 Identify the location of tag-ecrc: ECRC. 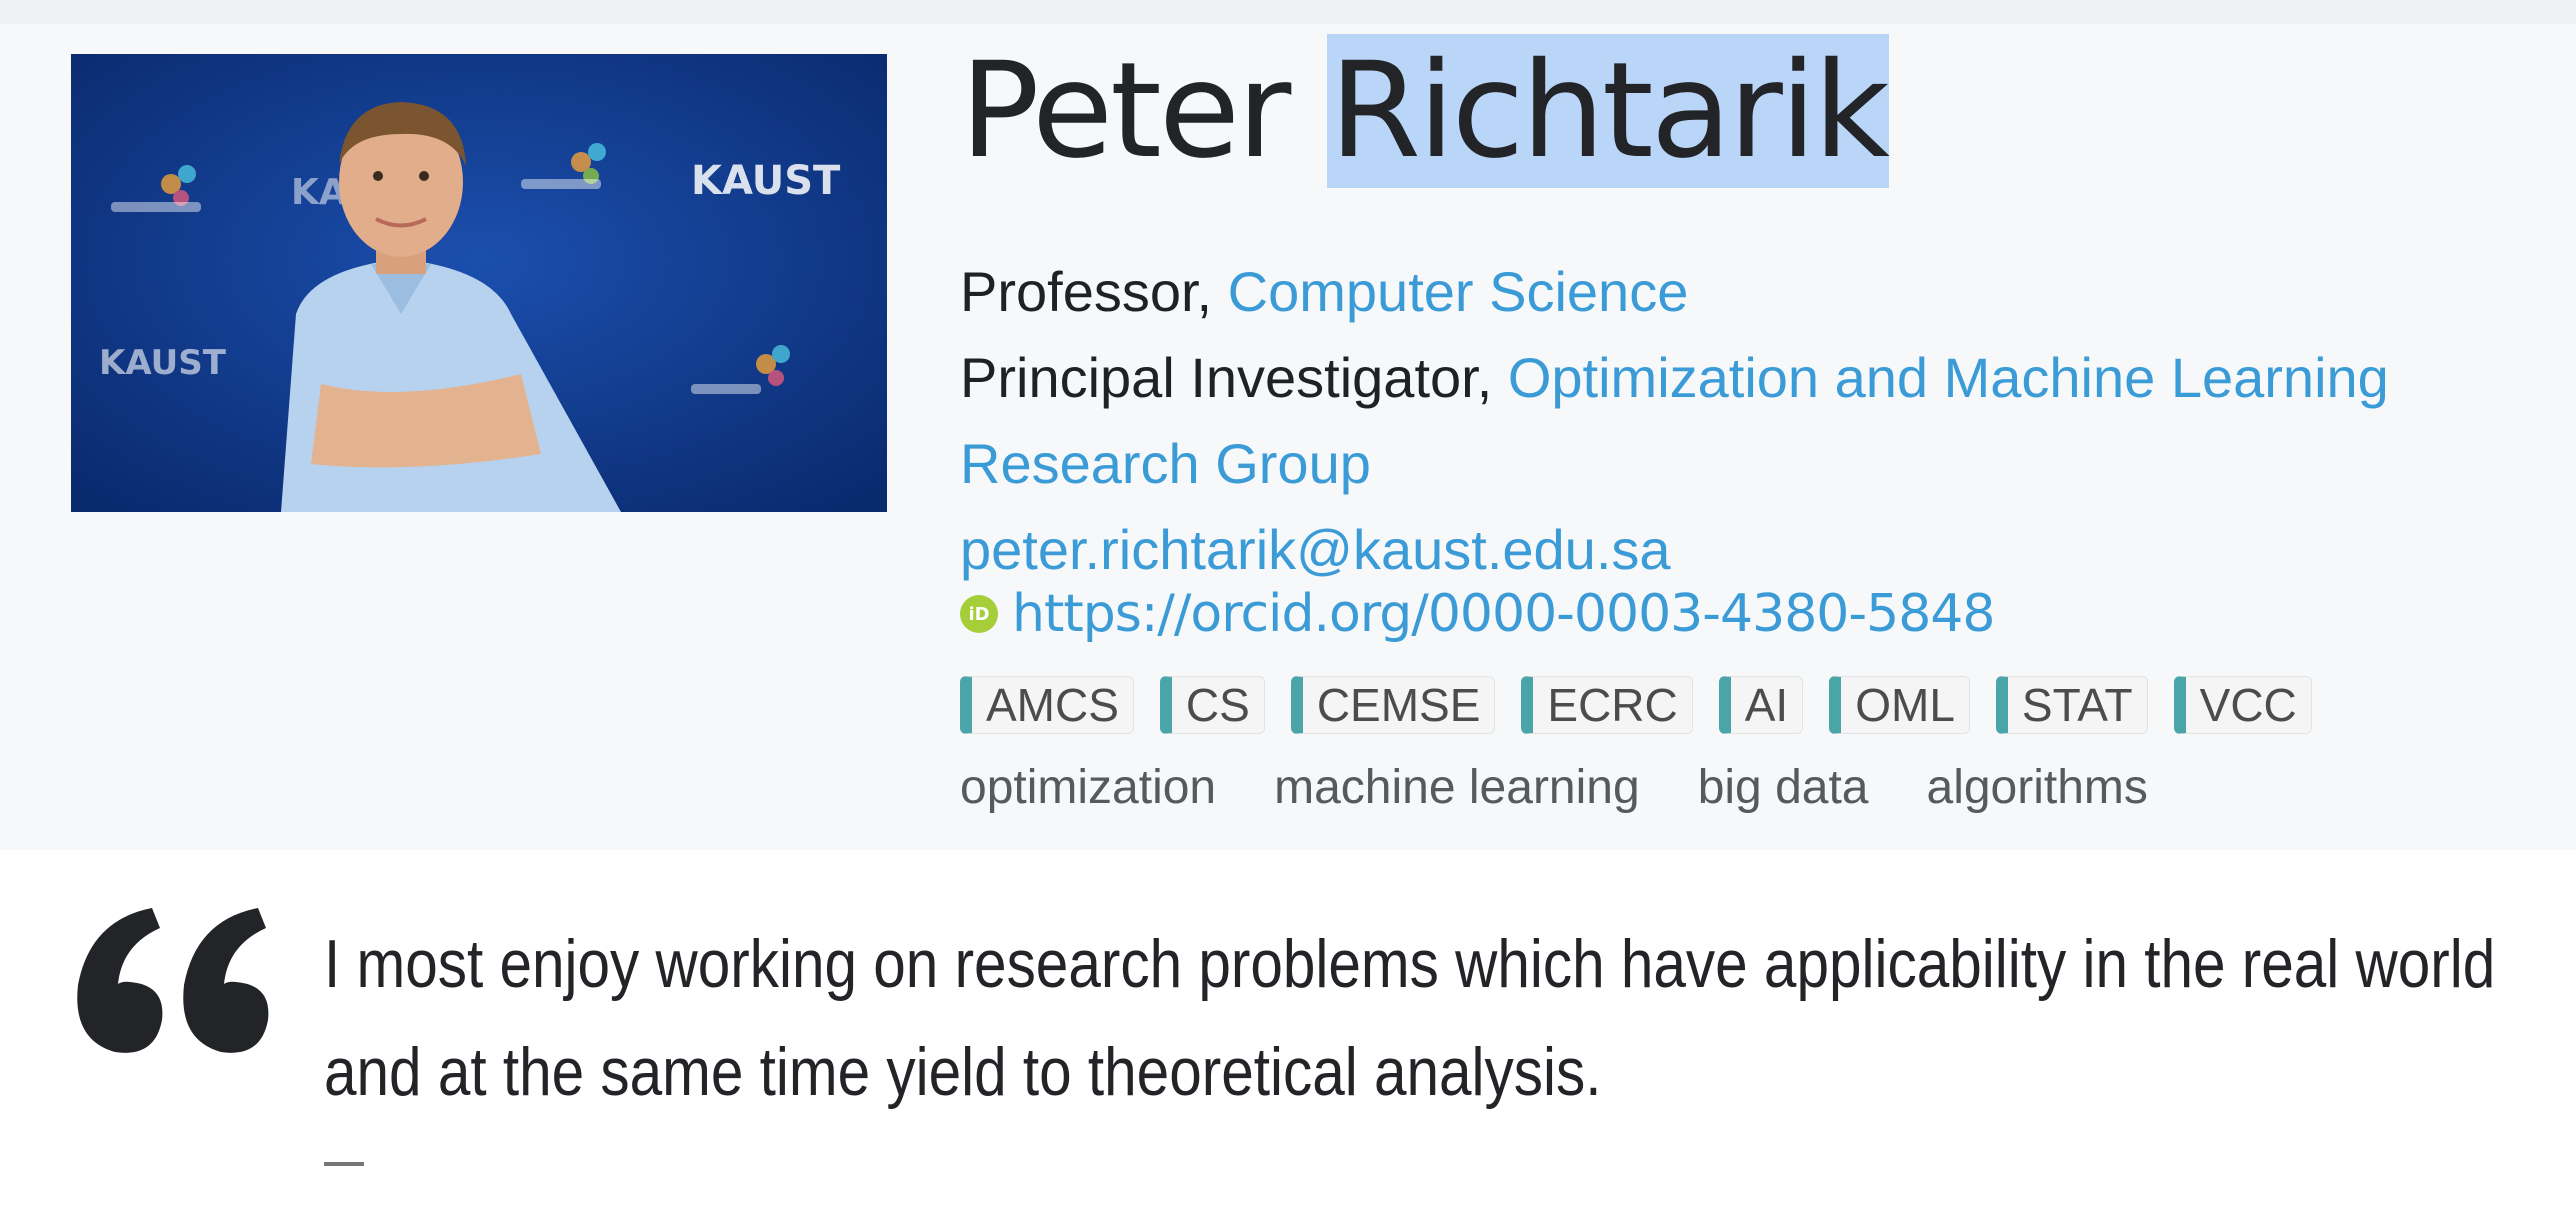
(1607, 705).